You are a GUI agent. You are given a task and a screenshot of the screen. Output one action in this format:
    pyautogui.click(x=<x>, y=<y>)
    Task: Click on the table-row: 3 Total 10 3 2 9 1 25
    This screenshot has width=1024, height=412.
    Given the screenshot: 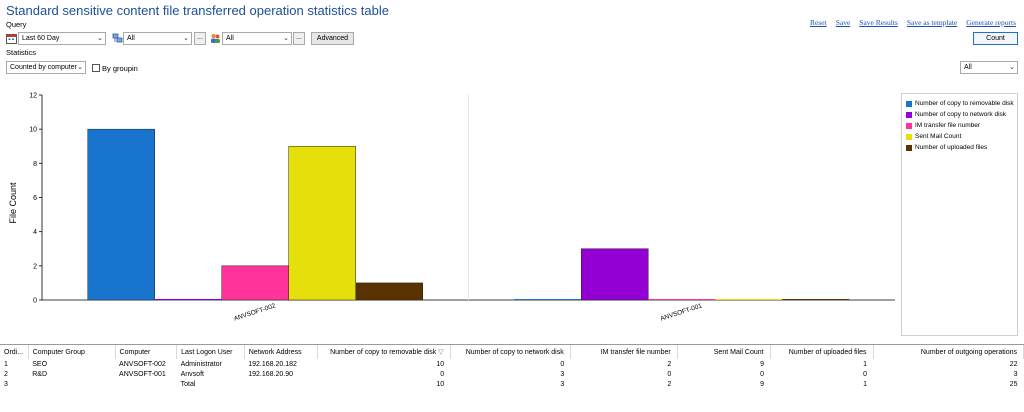 What is the action you would take?
    pyautogui.click(x=512, y=384)
    